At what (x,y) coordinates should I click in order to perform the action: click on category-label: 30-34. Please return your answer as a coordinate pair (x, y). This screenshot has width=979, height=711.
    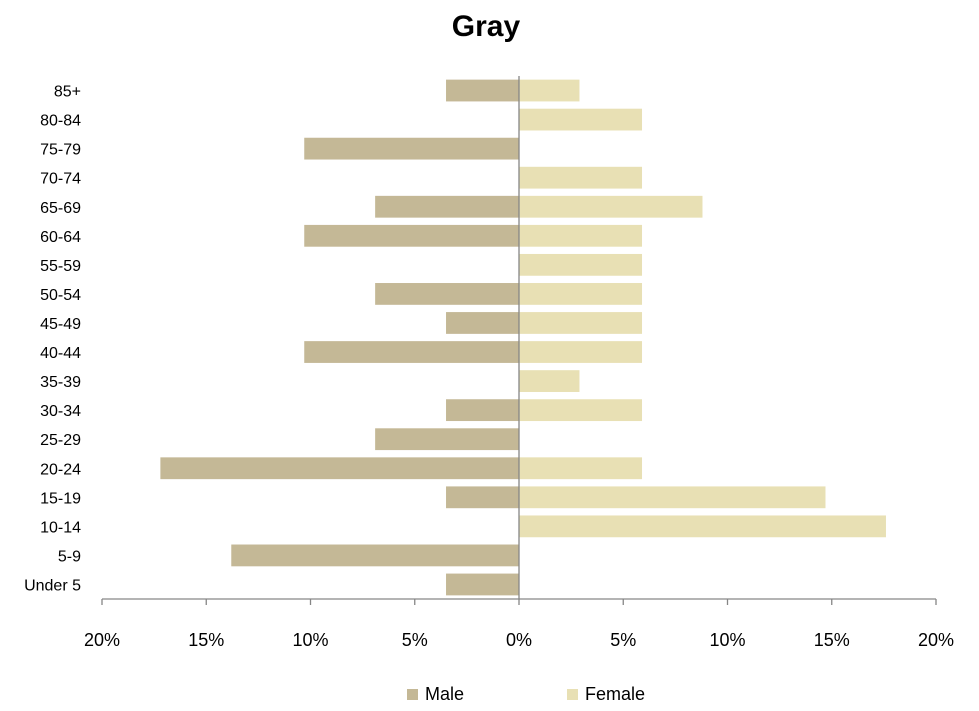
    Looking at the image, I should click on (60, 411).